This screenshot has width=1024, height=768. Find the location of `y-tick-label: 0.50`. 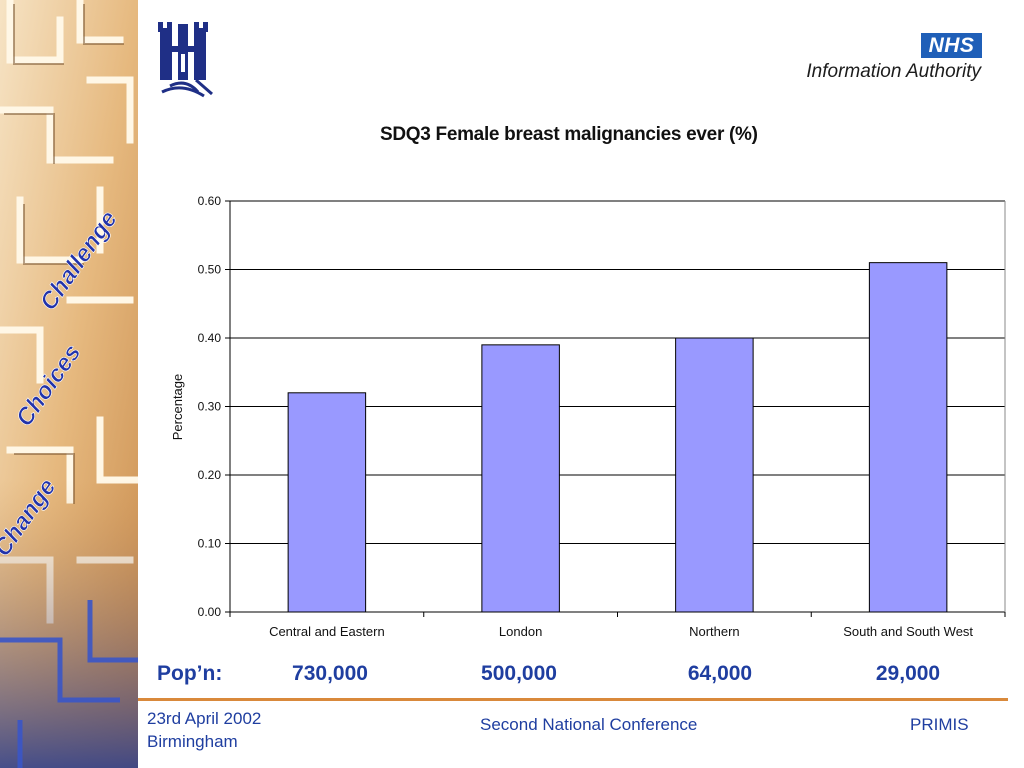

y-tick-label: 0.50 is located at coordinates (210, 270).